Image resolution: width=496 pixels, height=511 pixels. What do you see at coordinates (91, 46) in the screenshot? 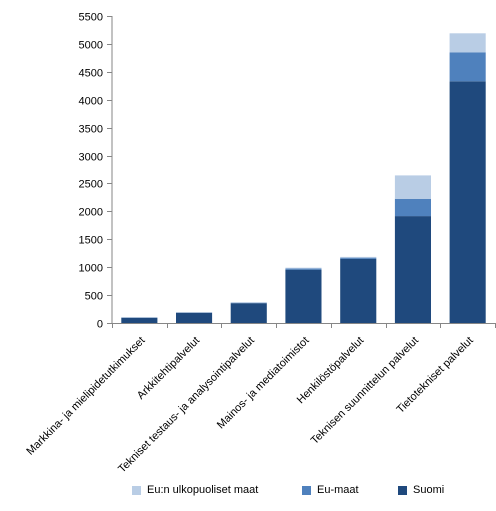
I see `y-tick-label: 5000` at bounding box center [91, 46].